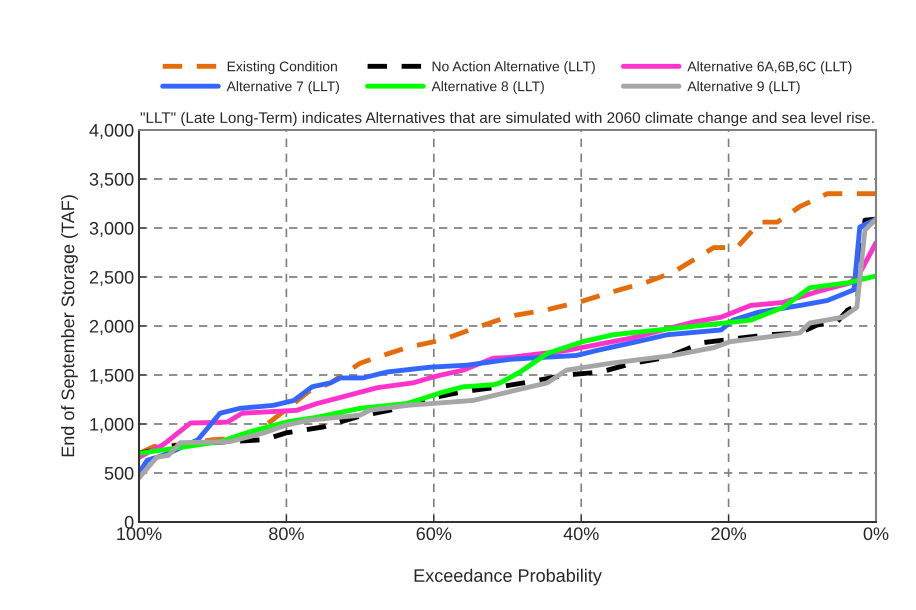 The width and height of the screenshot is (916, 610). I want to click on legend-label: No Action Alternative (LLT), so click(513, 67).